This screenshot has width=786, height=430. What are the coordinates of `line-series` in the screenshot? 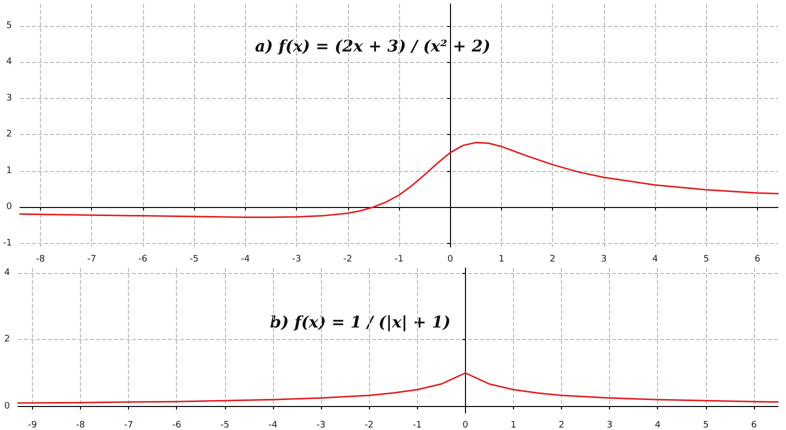 It's located at (398, 388).